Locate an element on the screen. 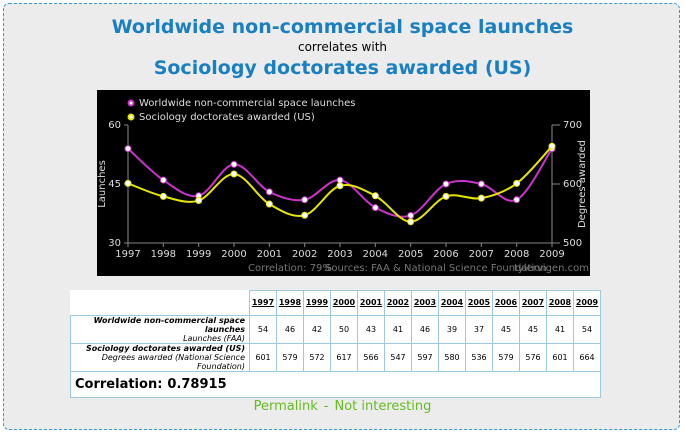 The image size is (685, 433). table-row: Correlation: 0.78915 is located at coordinates (335, 384).